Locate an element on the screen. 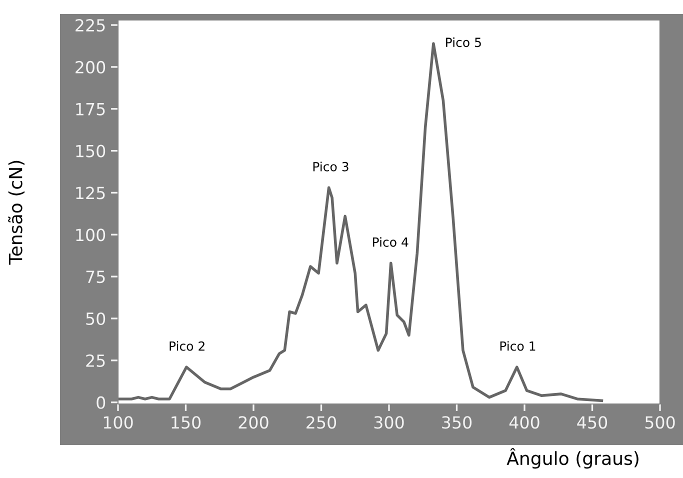  y-tick-label: 175 is located at coordinates (90, 109).